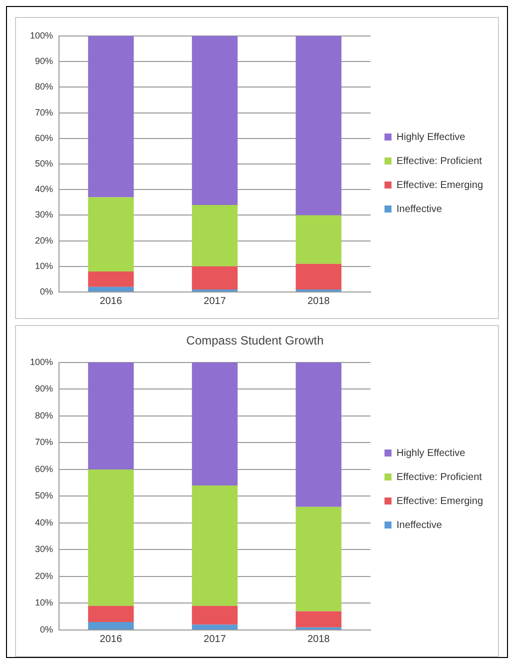 The width and height of the screenshot is (514, 665). I want to click on chart-title: Compass Student Growth, so click(255, 341).